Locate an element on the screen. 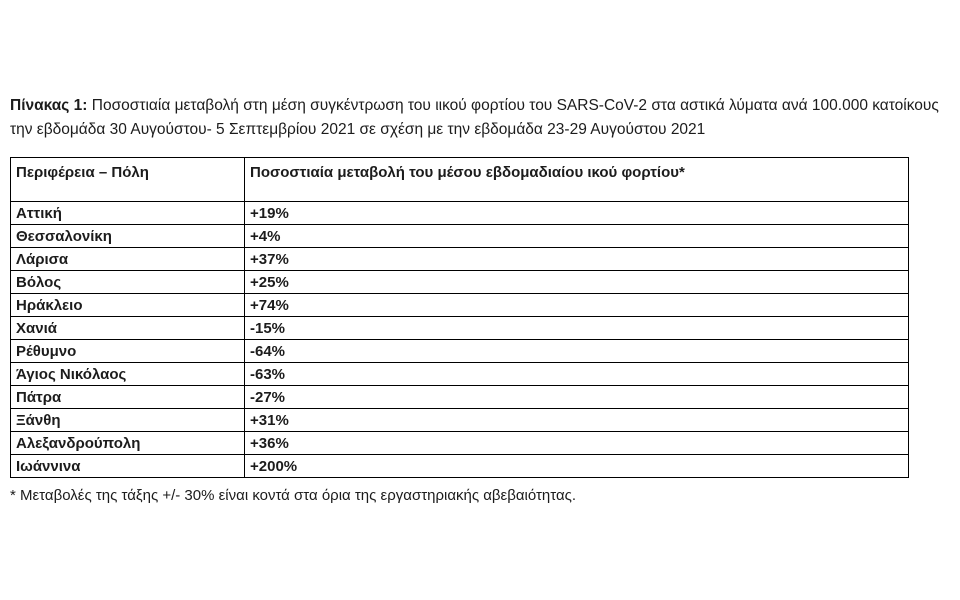  change-cell: -27% is located at coordinates (576, 397).